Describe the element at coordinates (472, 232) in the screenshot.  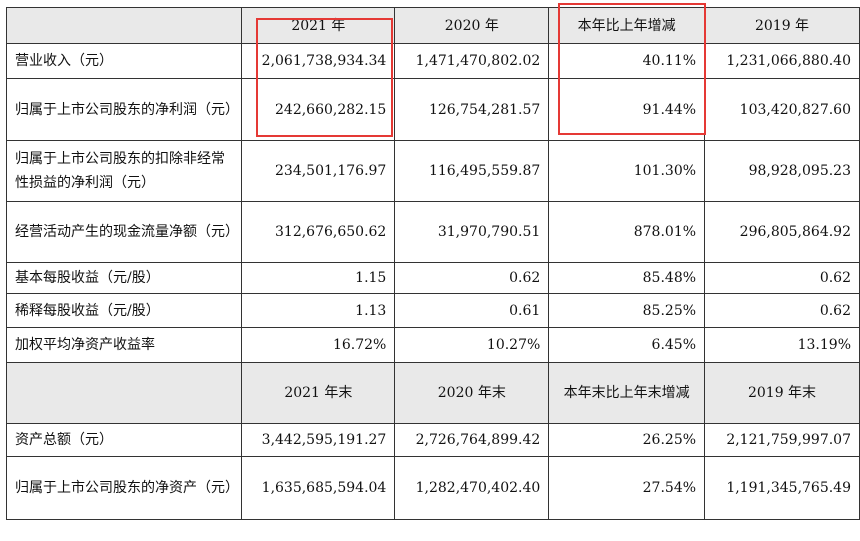
I see `value-2020: 31,970,790.51` at that location.